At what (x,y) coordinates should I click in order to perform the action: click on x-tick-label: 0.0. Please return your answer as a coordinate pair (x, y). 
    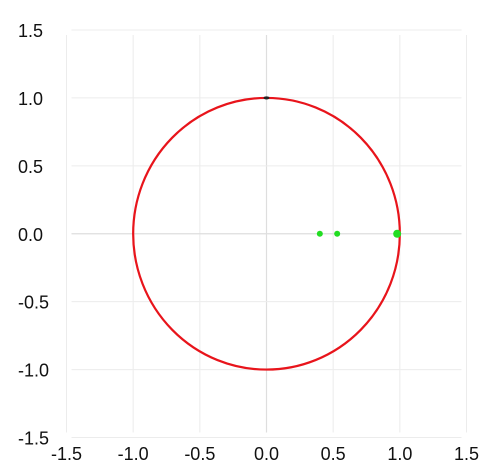
    Looking at the image, I should click on (266, 454).